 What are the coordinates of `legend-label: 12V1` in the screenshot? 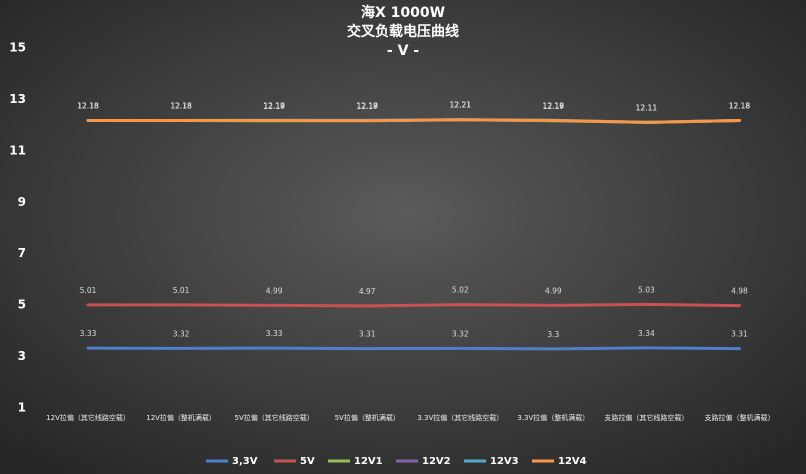 It's located at (368, 461).